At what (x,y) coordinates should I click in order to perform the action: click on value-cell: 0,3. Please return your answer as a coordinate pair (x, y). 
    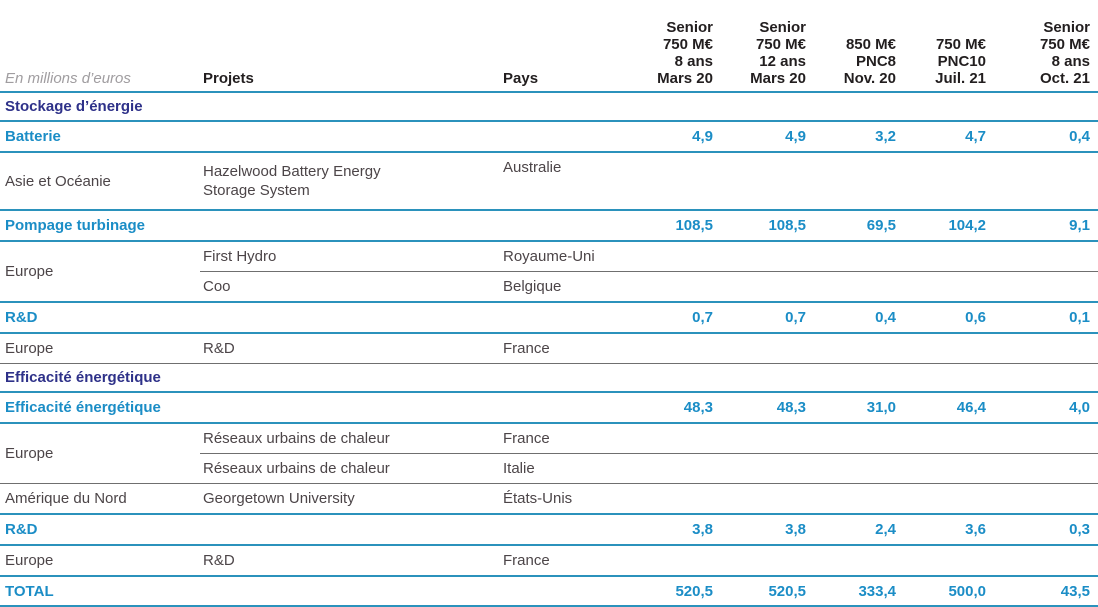
    Looking at the image, I should click on (1045, 530).